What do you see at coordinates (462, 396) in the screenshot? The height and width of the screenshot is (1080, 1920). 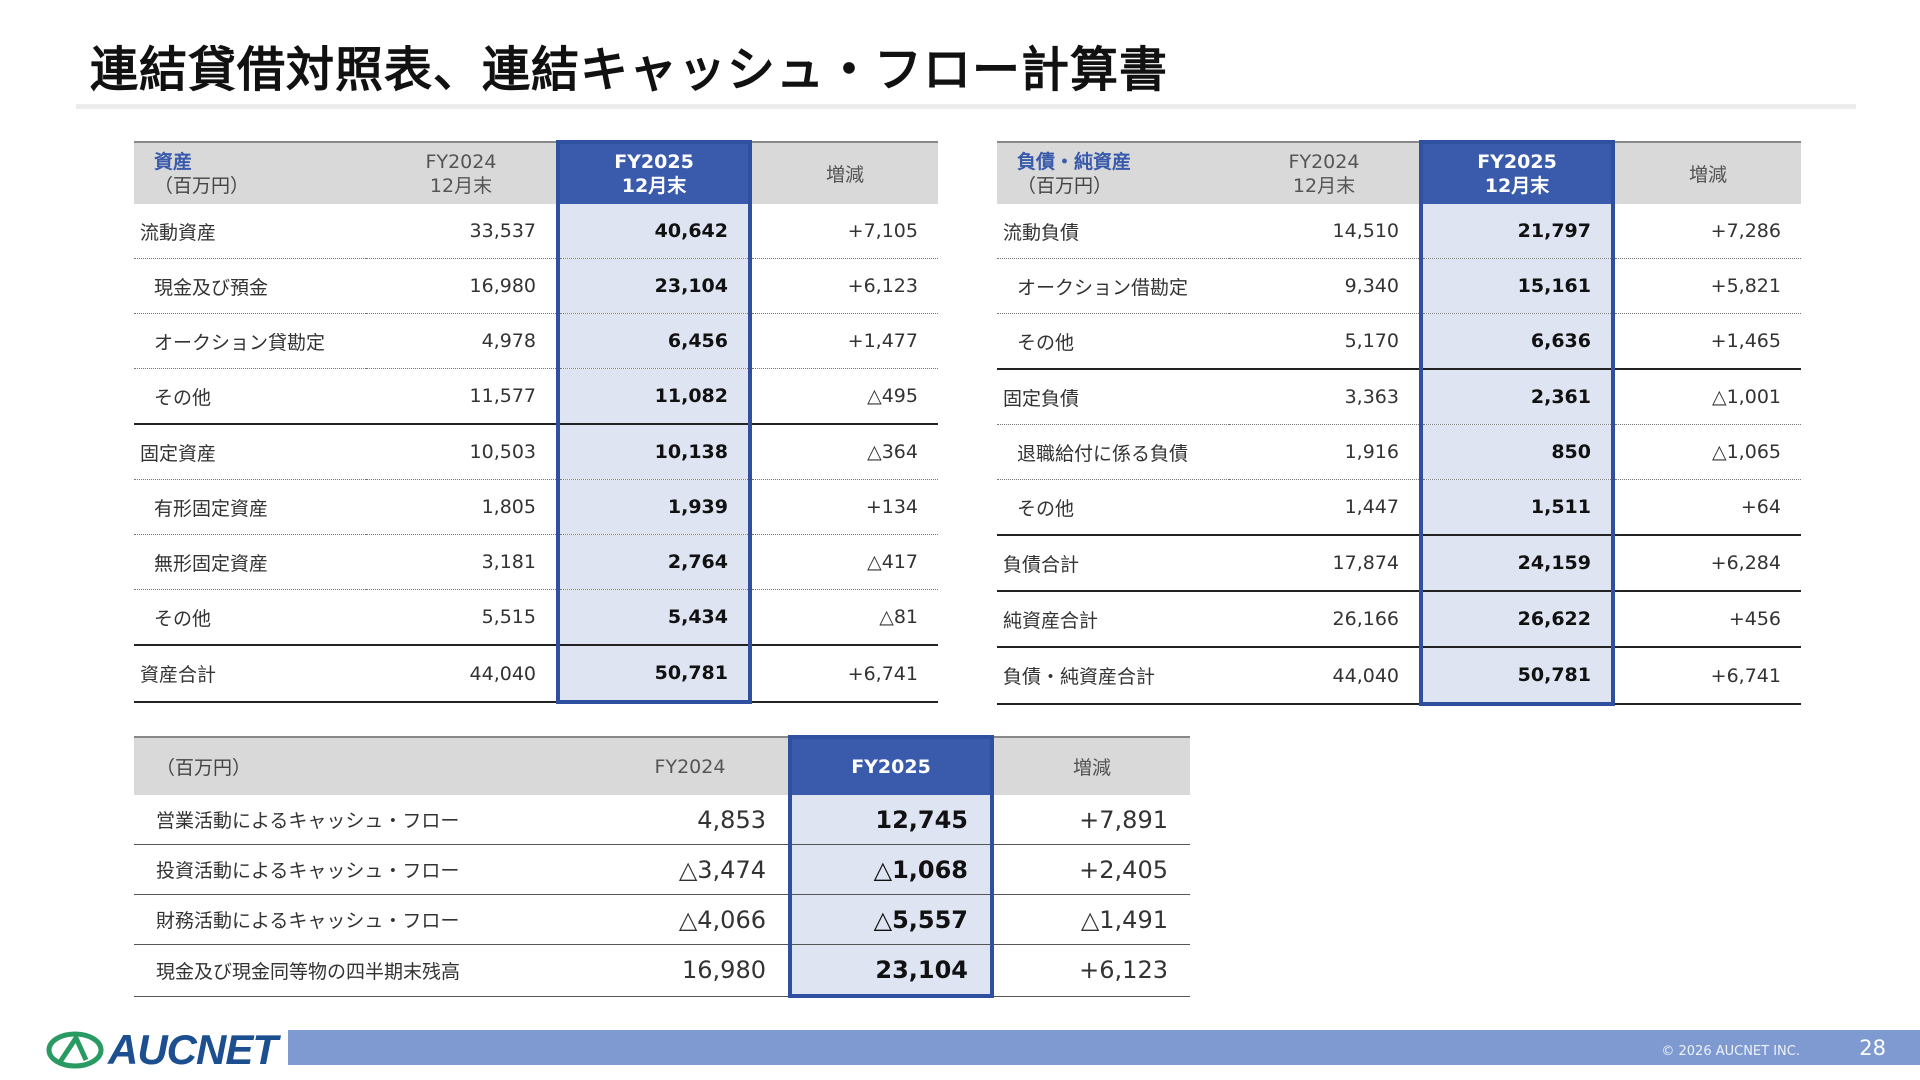 I see `row-prev: 11,577` at bounding box center [462, 396].